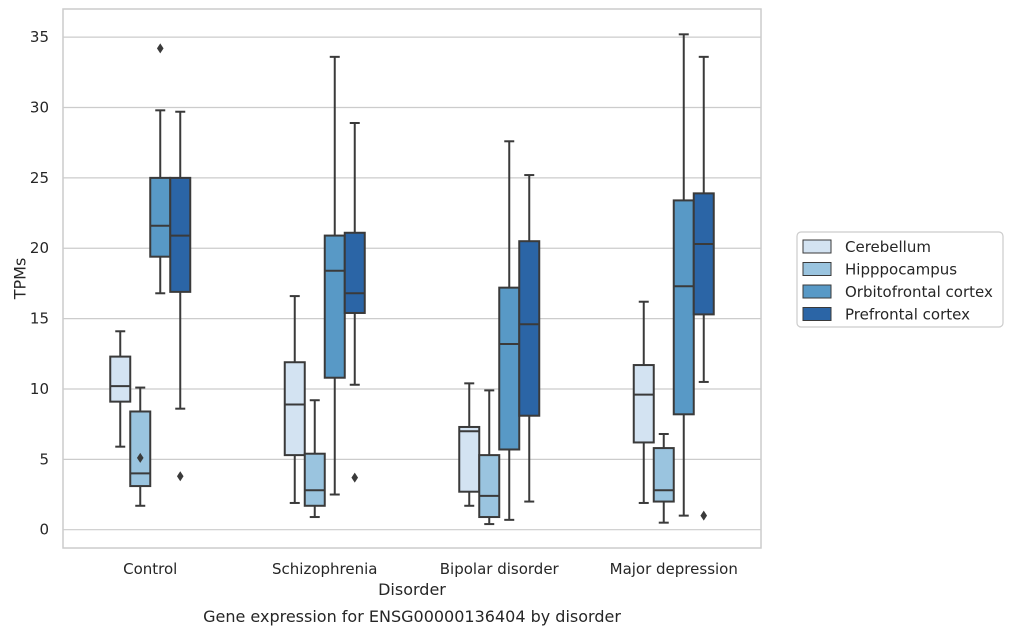 The width and height of the screenshot is (1013, 634). Describe the element at coordinates (888, 247) in the screenshot. I see `legend-label: Cerebellum` at that location.